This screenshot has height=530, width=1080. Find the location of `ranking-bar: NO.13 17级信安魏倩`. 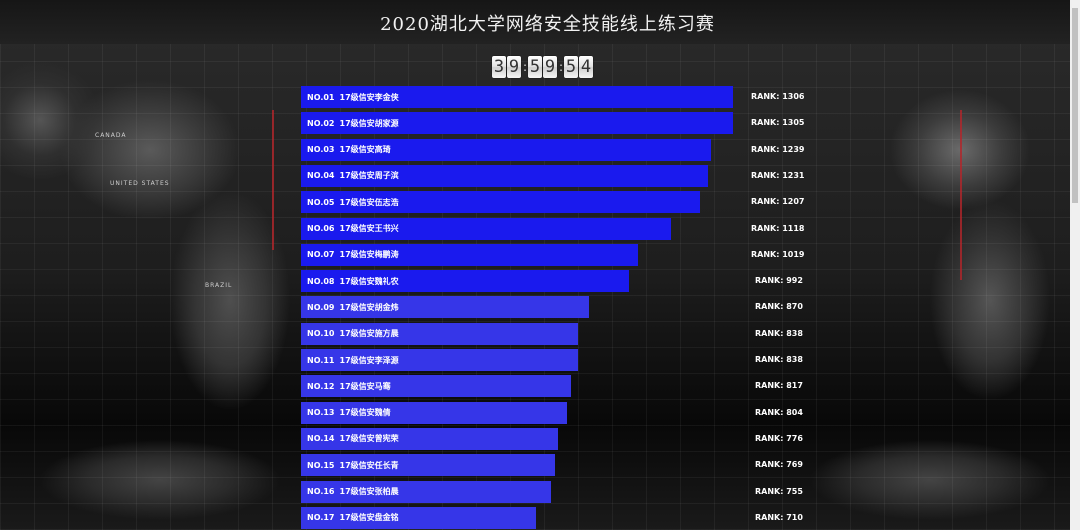

ranking-bar: NO.13 17级信安魏倩 is located at coordinates (434, 412).